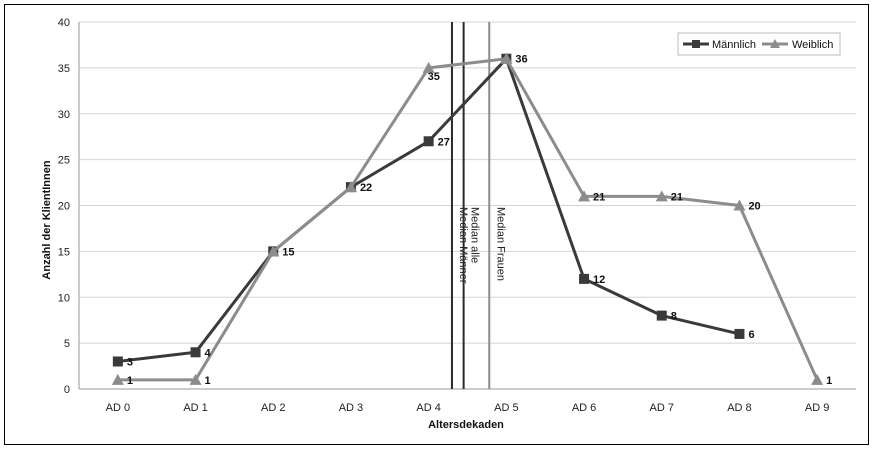 This screenshot has height=450, width=874. I want to click on y-tick-label: 0, so click(67, 390).